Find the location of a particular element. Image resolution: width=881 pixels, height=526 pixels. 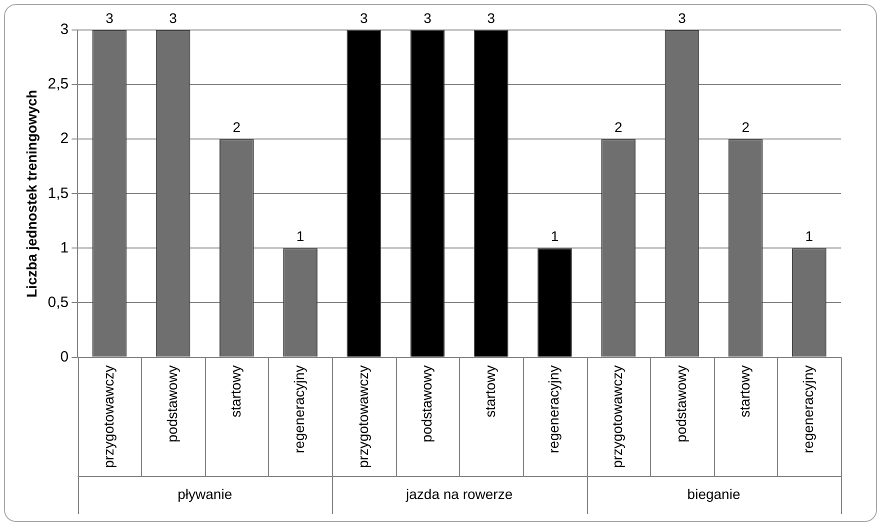

y-tick-label: 1,5 is located at coordinates (58, 193).